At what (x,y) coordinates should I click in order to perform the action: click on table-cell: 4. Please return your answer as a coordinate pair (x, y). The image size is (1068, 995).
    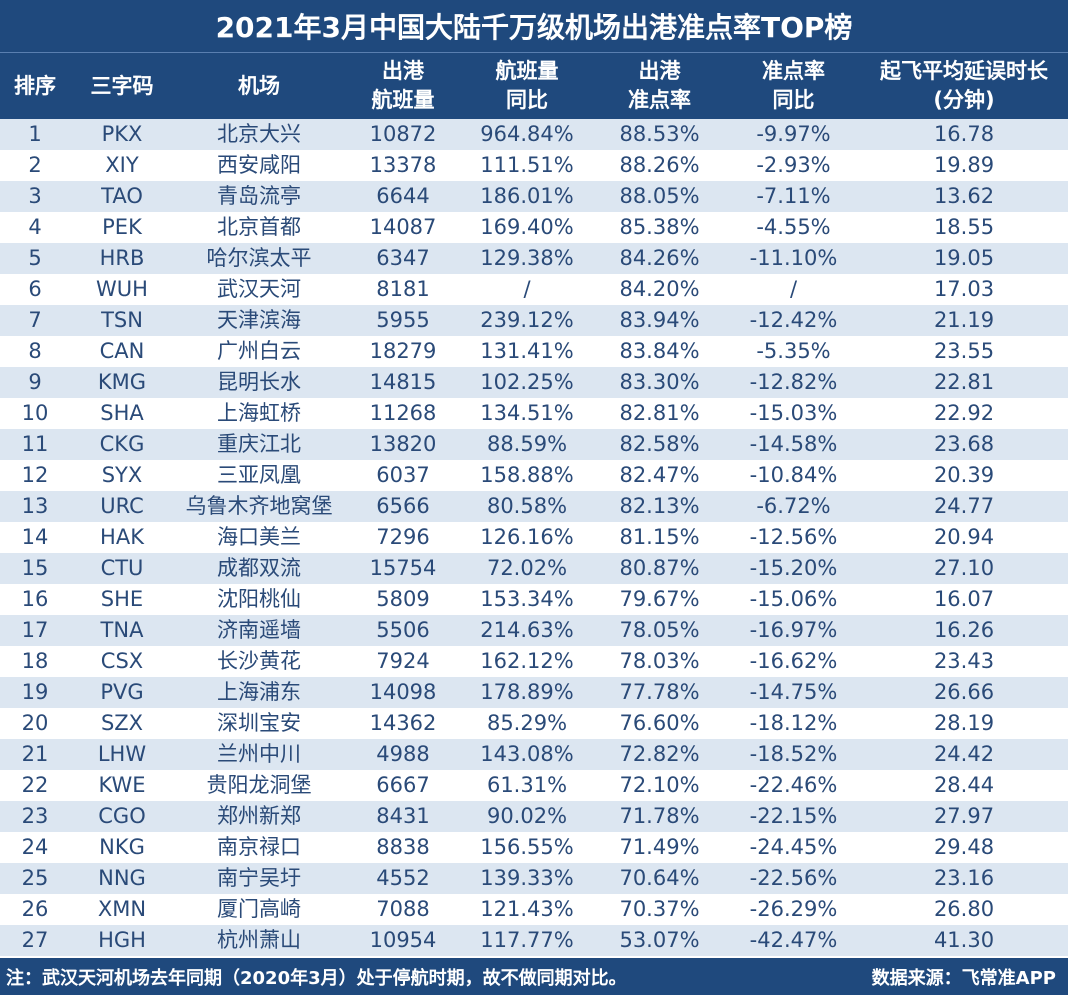
    Looking at the image, I should click on (35, 227).